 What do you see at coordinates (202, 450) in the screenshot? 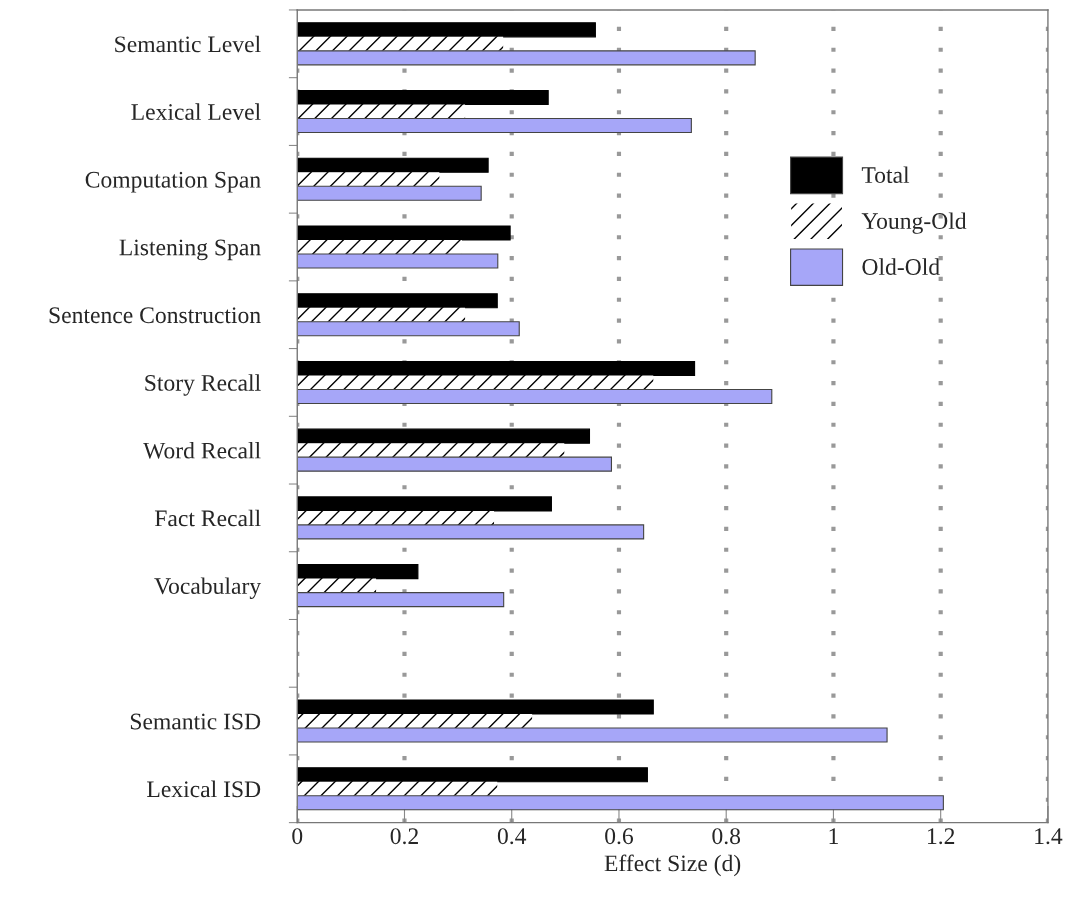
I see `y-tick-label: Word Recall` at bounding box center [202, 450].